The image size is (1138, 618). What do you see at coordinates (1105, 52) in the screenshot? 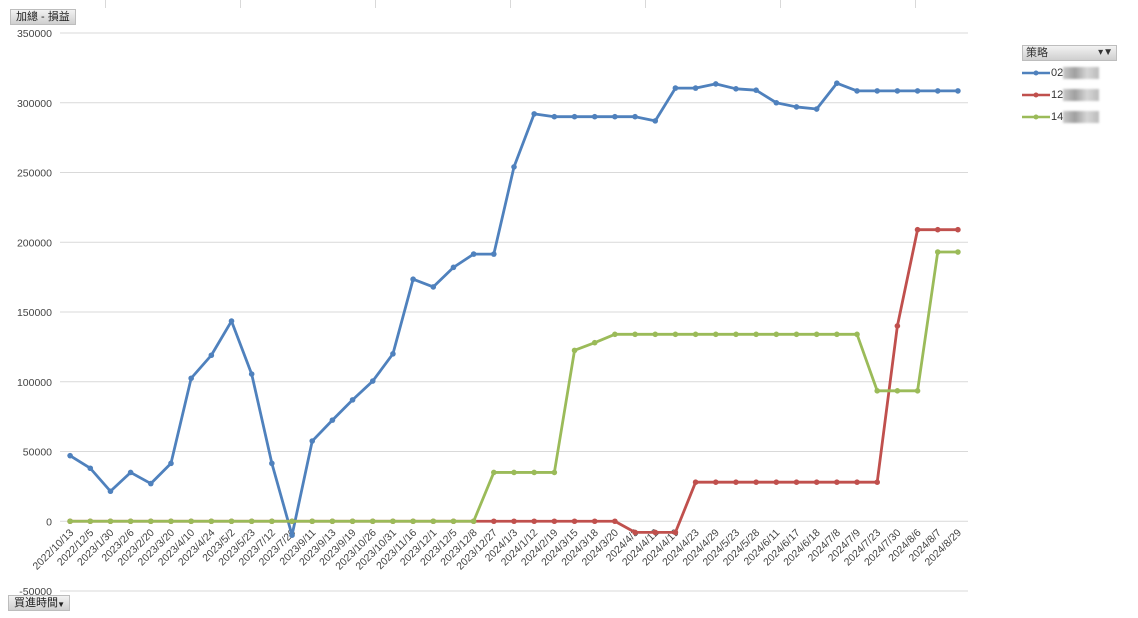
I see `filter-icon: ▾▼` at bounding box center [1105, 52].